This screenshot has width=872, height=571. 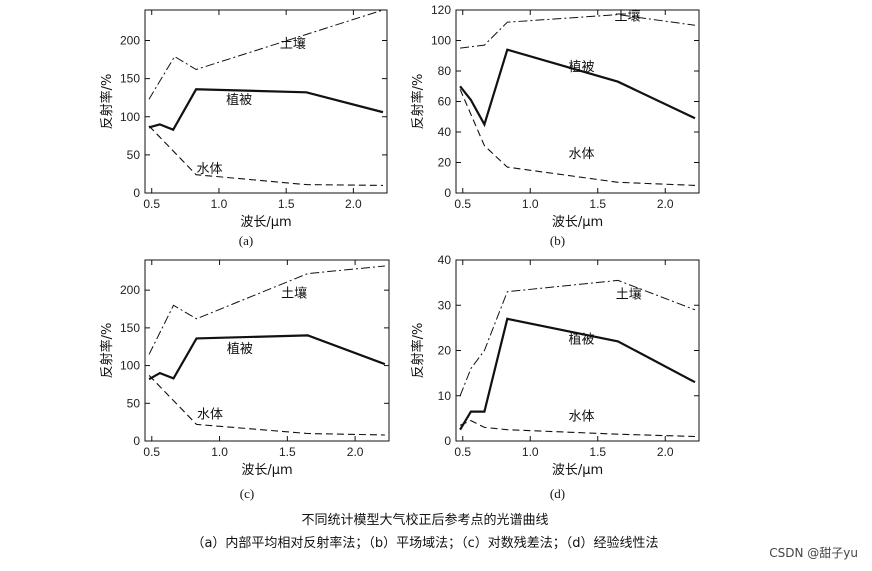 I want to click on y-tick-label: 30, so click(x=445, y=305).